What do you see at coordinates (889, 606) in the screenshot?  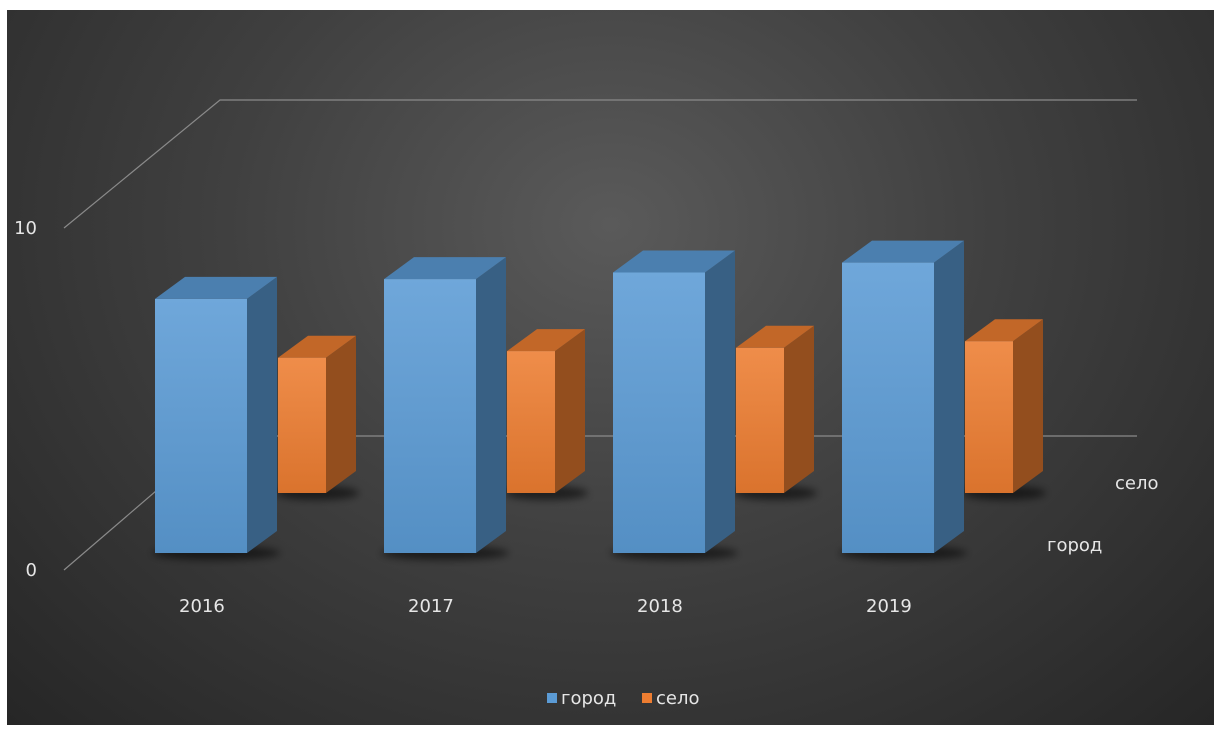 I see `x-tick-label: 2019` at bounding box center [889, 606].